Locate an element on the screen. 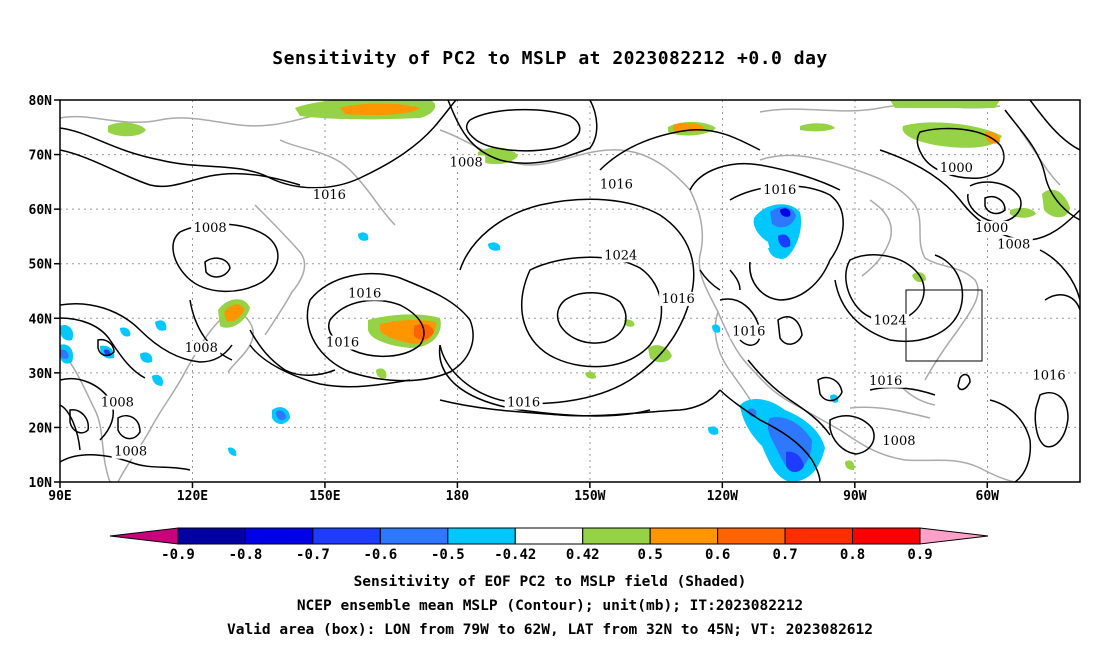 This screenshot has height=650, width=1100. lon-tick-label: 150W is located at coordinates (589, 496).